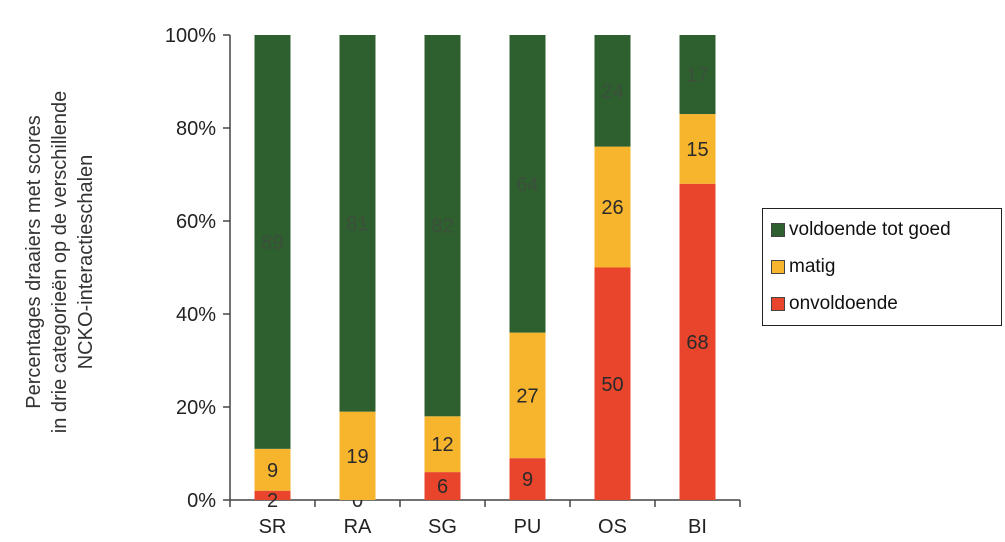  What do you see at coordinates (812, 266) in the screenshot?
I see `legend-label: matig` at bounding box center [812, 266].